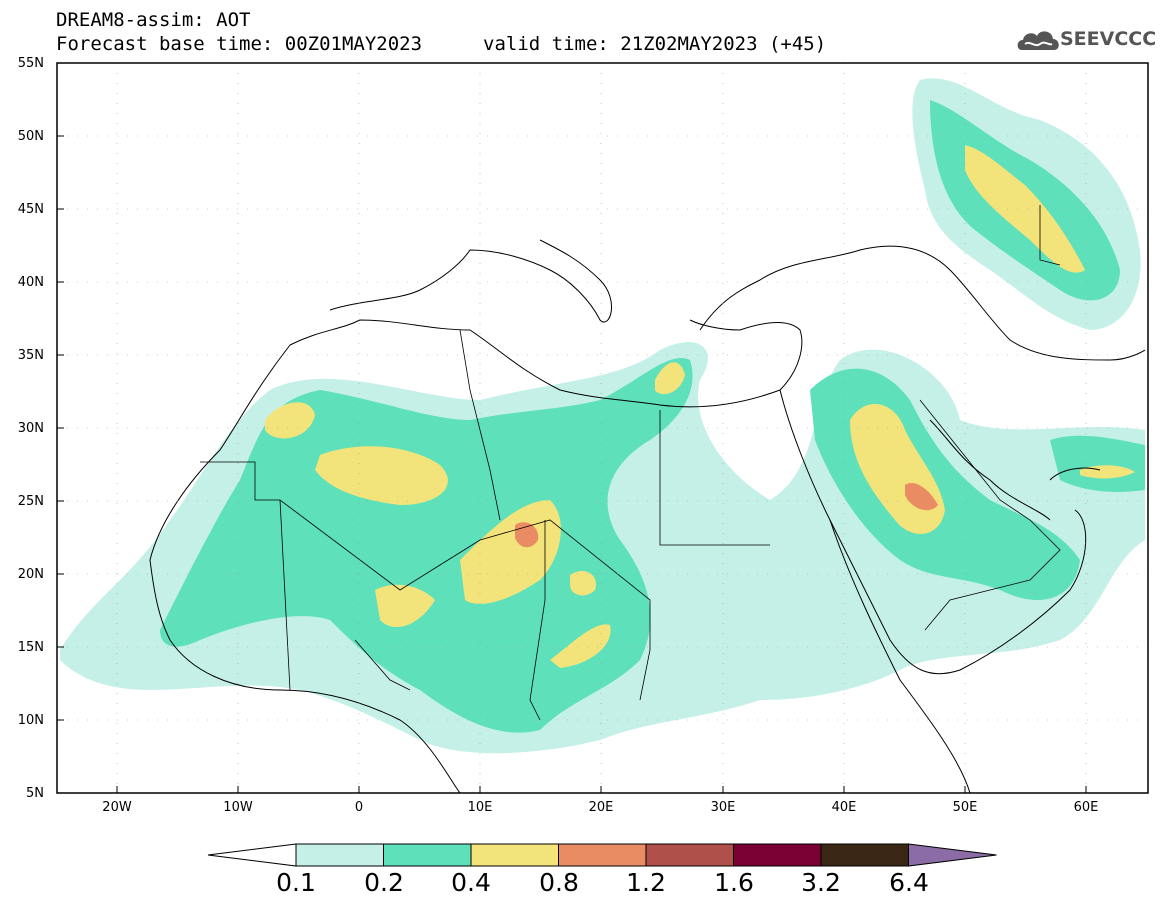 The height and width of the screenshot is (905, 1165). I want to click on lat-label: 45N, so click(30, 209).